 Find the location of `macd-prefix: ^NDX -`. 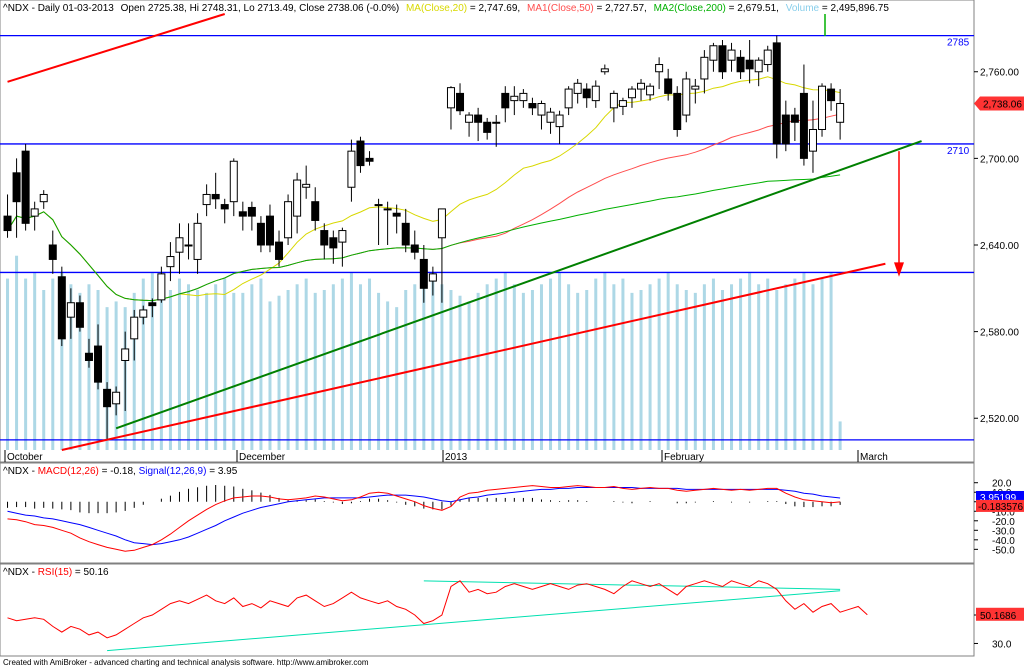

macd-prefix: ^NDX - is located at coordinates (20, 471).